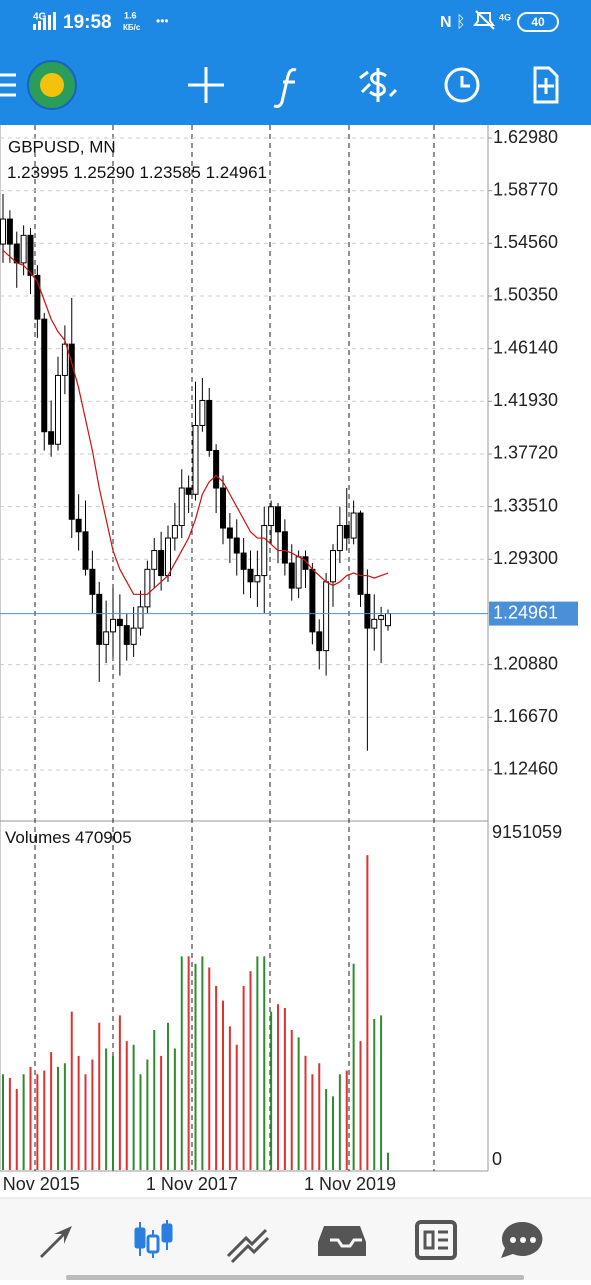 This screenshot has height=1285, width=591. Describe the element at coordinates (248, 1246) in the screenshot. I see `trade-tab` at that location.